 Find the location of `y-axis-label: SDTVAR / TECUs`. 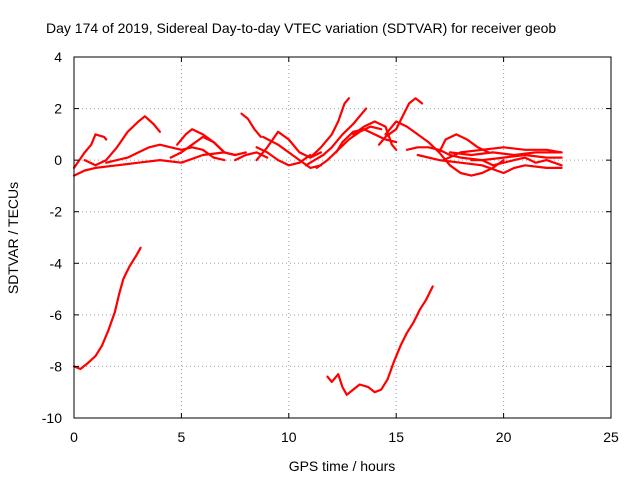

y-axis-label: SDTVAR / TECUs is located at coordinates (13, 238).